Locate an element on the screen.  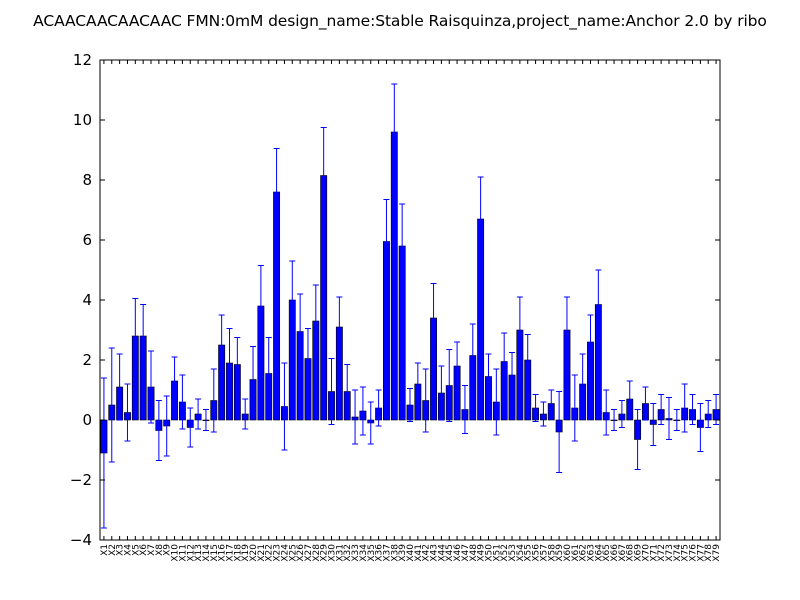
error-bar-X62 is located at coordinates (582, 384).